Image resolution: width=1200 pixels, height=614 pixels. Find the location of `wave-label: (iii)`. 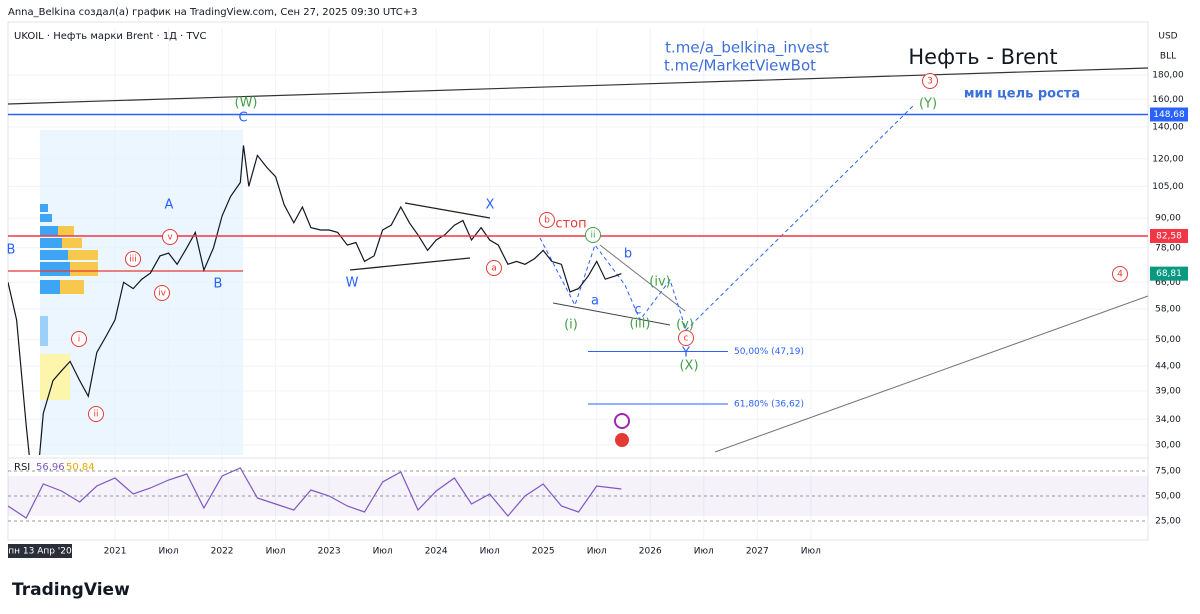

wave-label: (iii) is located at coordinates (640, 324).